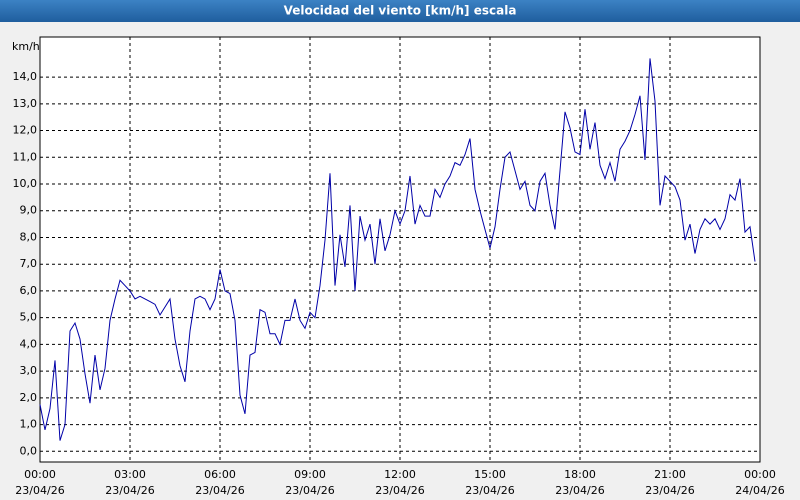  Describe the element at coordinates (29, 343) in the screenshot. I see `y-tick-label: 4,0` at that location.